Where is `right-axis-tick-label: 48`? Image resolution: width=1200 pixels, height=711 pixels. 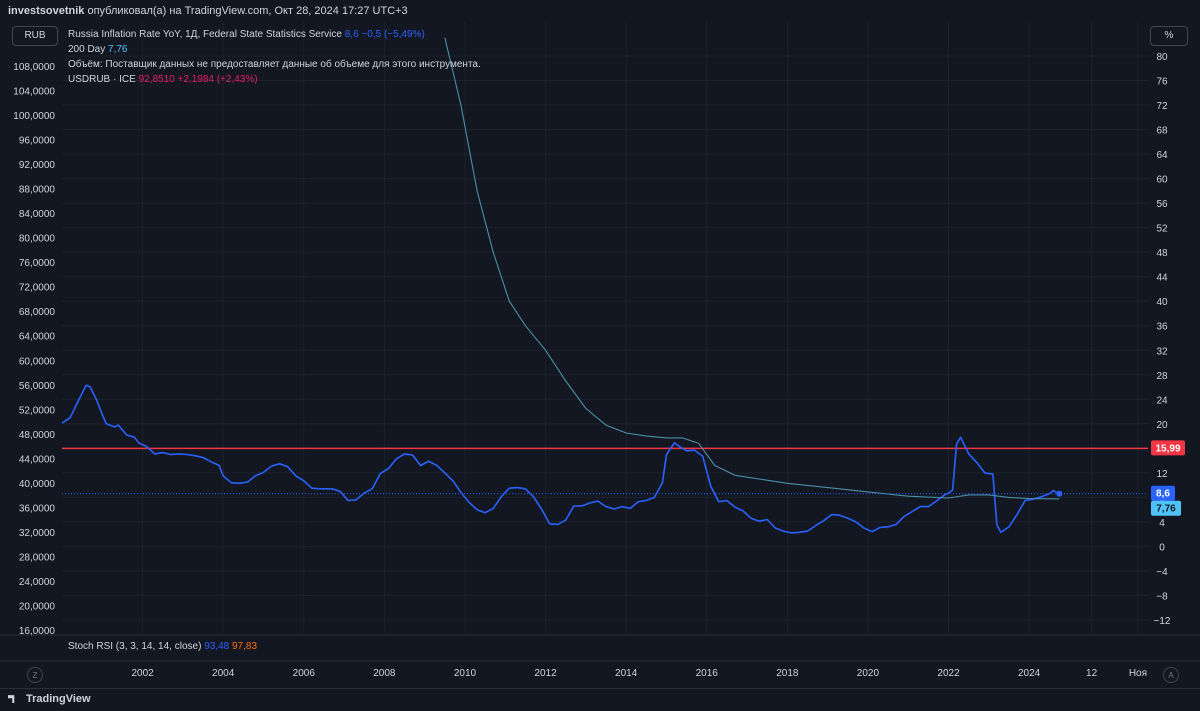 right-axis-tick-label: 48 is located at coordinates (1162, 253).